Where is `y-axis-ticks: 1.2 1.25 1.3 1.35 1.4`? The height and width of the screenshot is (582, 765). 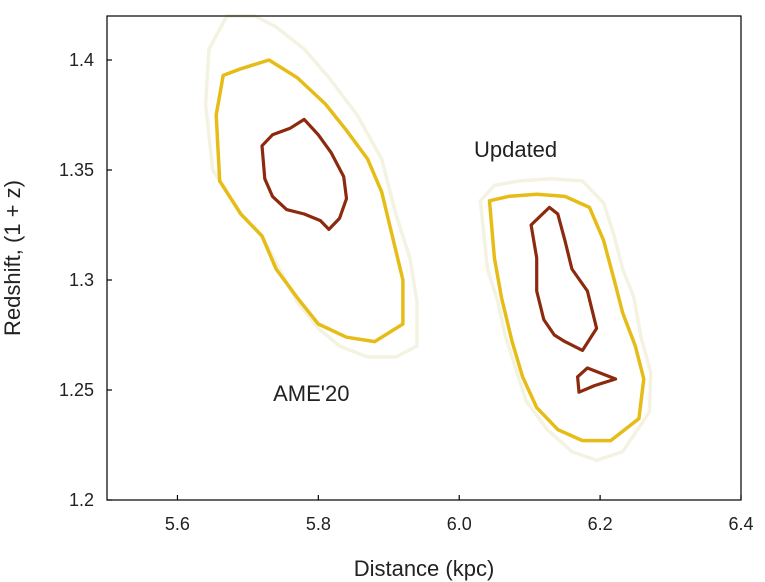
y-axis-ticks: 1.2 1.25 1.3 1.35 1.4 is located at coordinates (85, 280).